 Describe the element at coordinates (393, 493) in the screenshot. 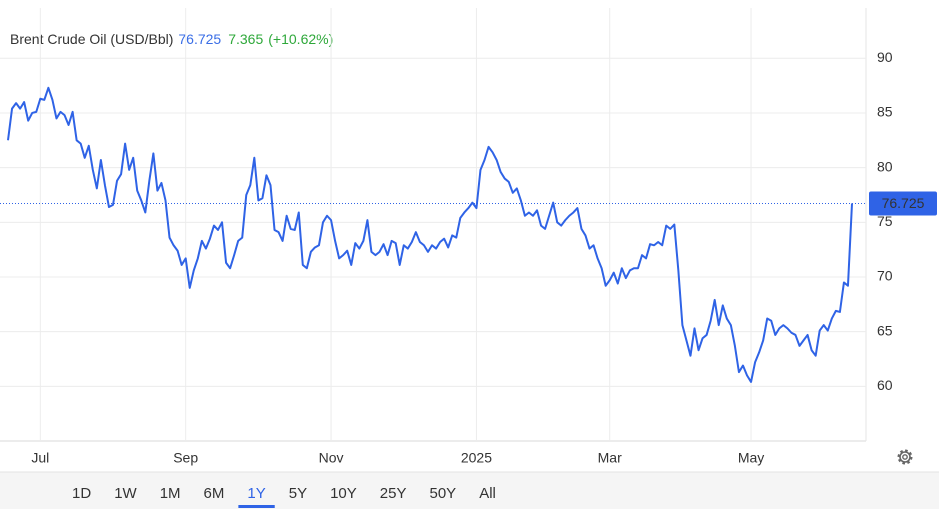

I see `range-button: 25Y` at that location.